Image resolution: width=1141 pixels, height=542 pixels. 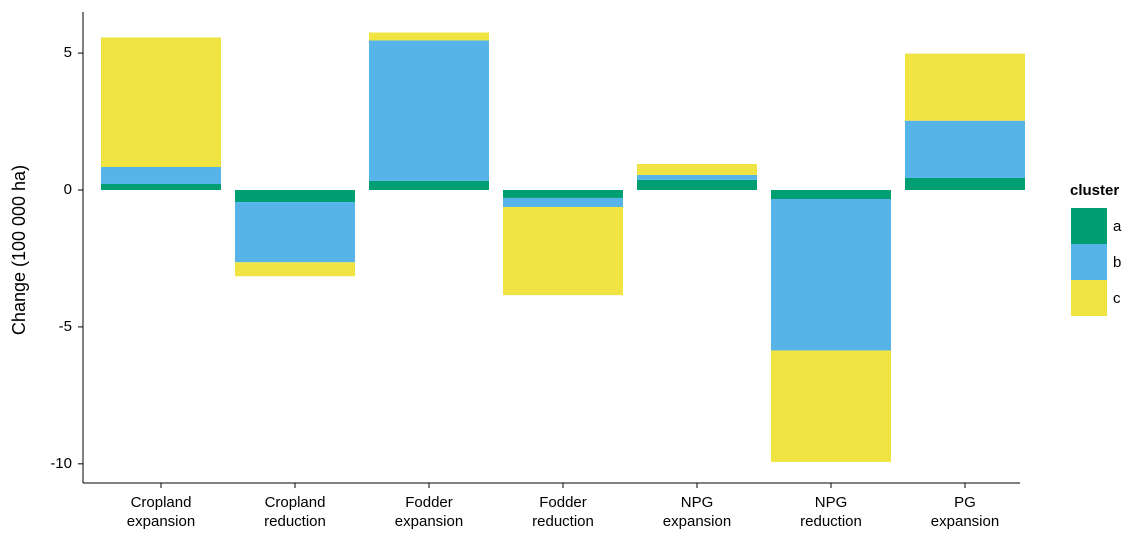 I want to click on y-tick-label: 0, so click(x=68, y=189).